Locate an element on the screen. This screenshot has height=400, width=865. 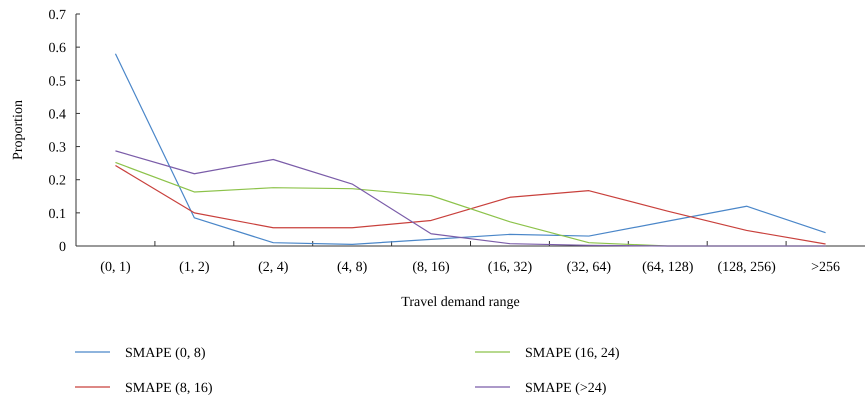
legend-label: SMAPE (0, 8) is located at coordinates (165, 353).